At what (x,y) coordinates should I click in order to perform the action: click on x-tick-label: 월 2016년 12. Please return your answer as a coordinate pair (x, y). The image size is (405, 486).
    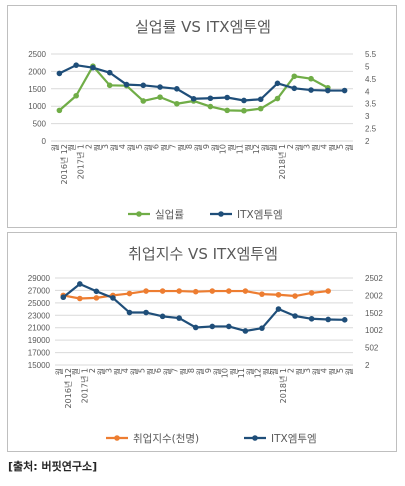
    Looking at the image, I should click on (59, 164).